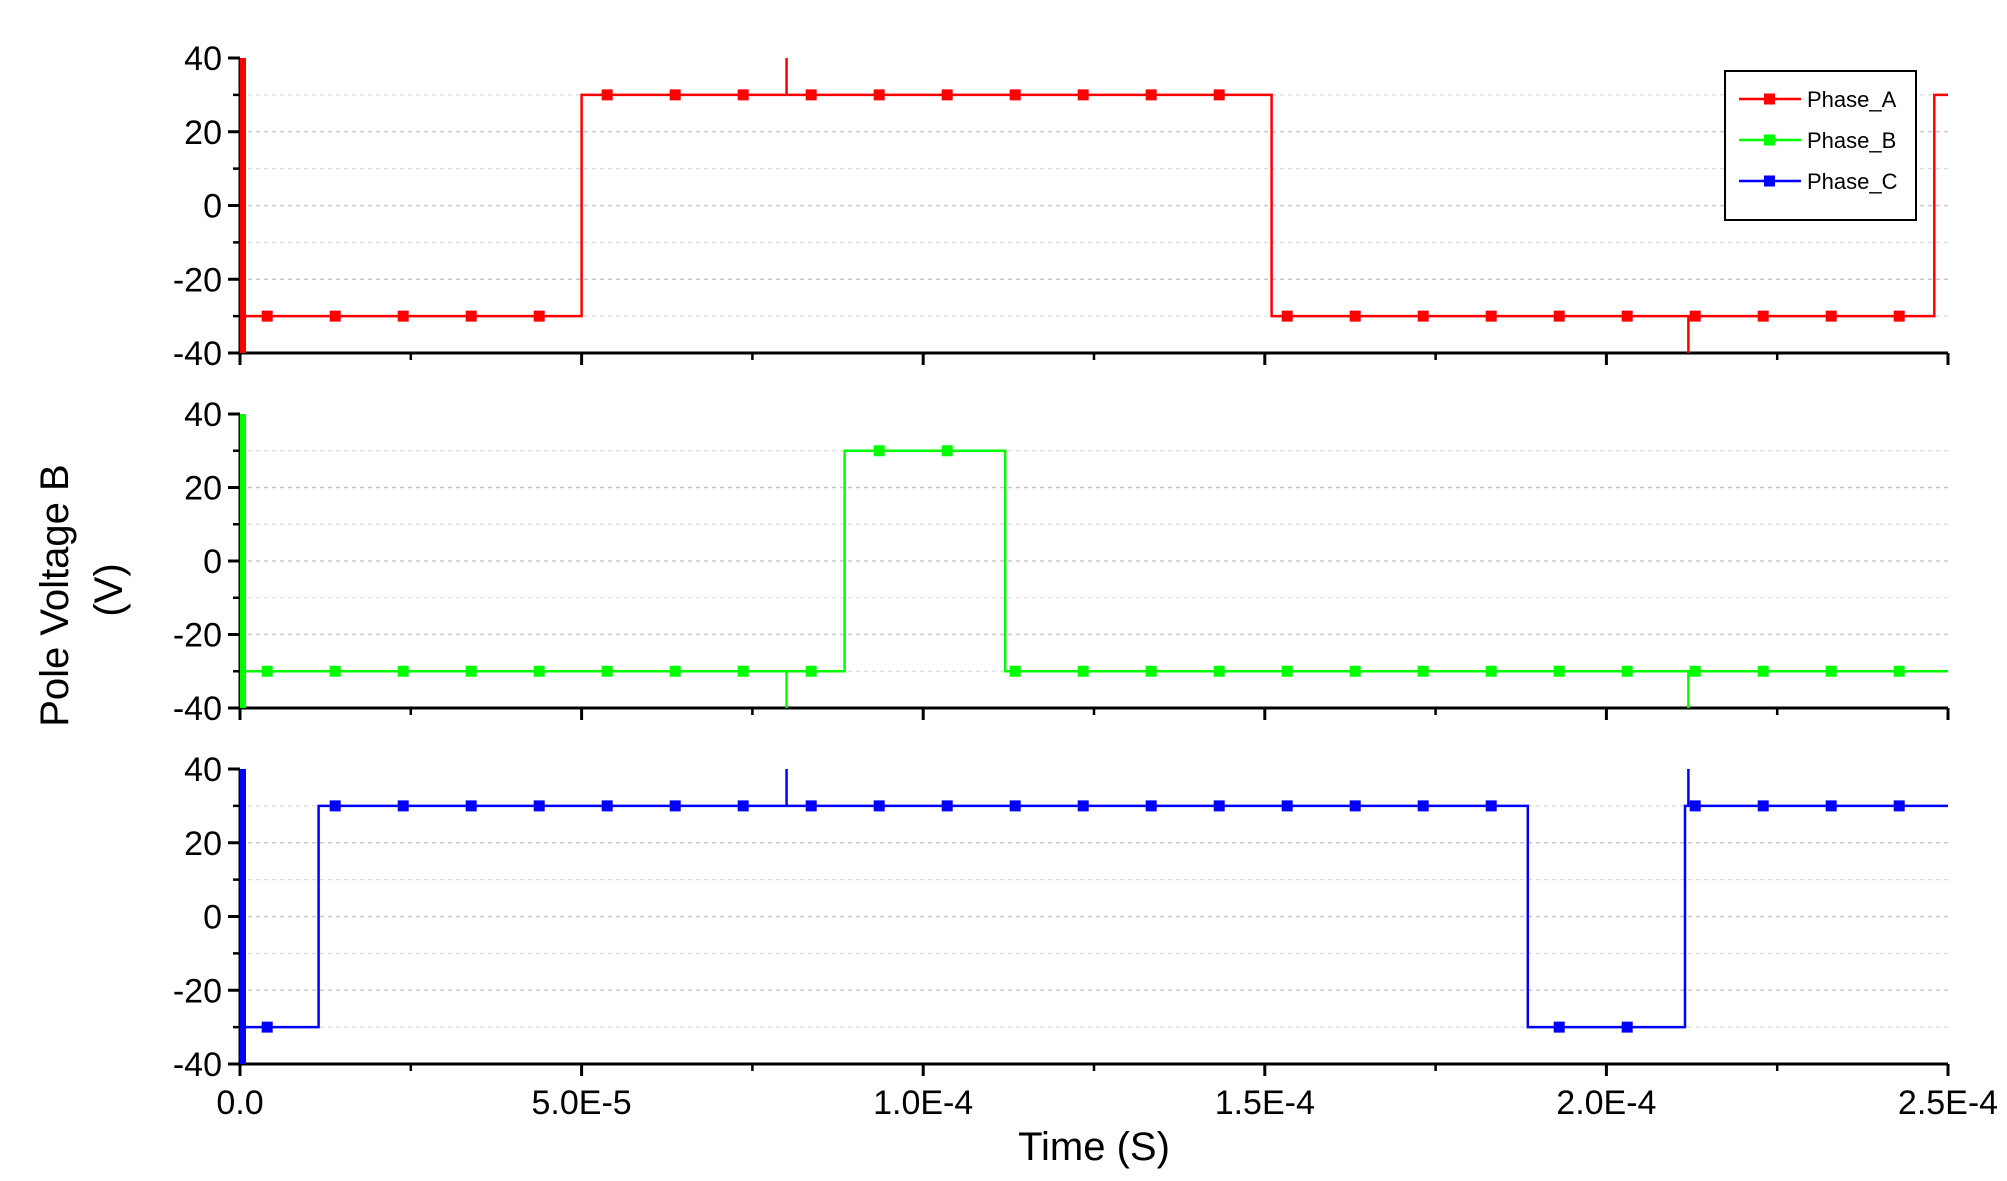 Image resolution: width=2007 pixels, height=1181 pixels. I want to click on x-tick-label: 5.0E-5, so click(582, 1103).